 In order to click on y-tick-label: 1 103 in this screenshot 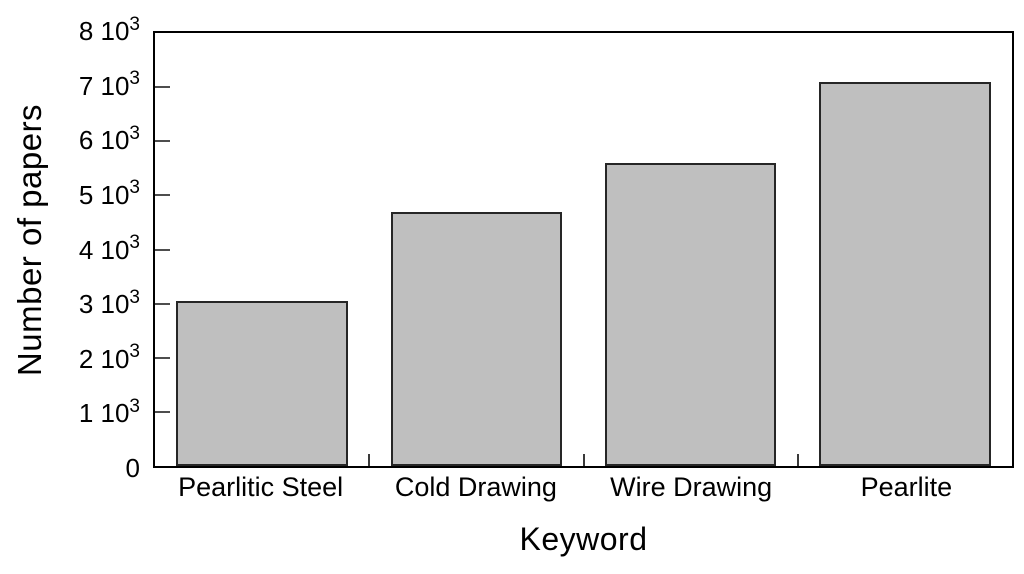, I will do `click(109, 412)`.